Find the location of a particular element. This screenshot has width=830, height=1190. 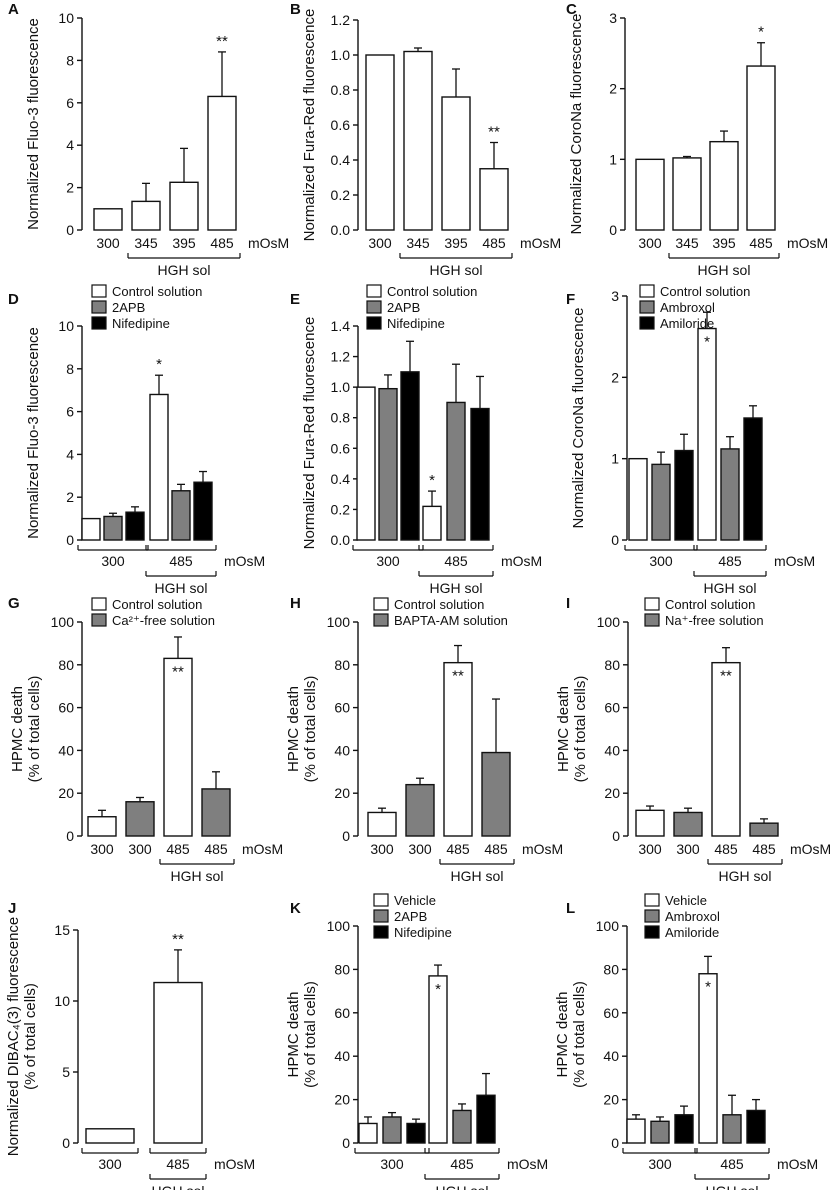

y-tick-label: 0.6 is located at coordinates (341, 125).